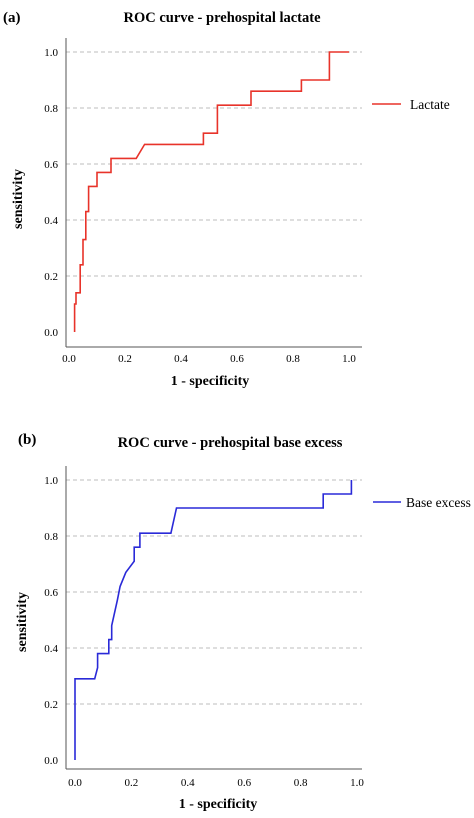  What do you see at coordinates (218, 804) in the screenshot?
I see `panel-b-x-axis-label: 1 - specificity` at bounding box center [218, 804].